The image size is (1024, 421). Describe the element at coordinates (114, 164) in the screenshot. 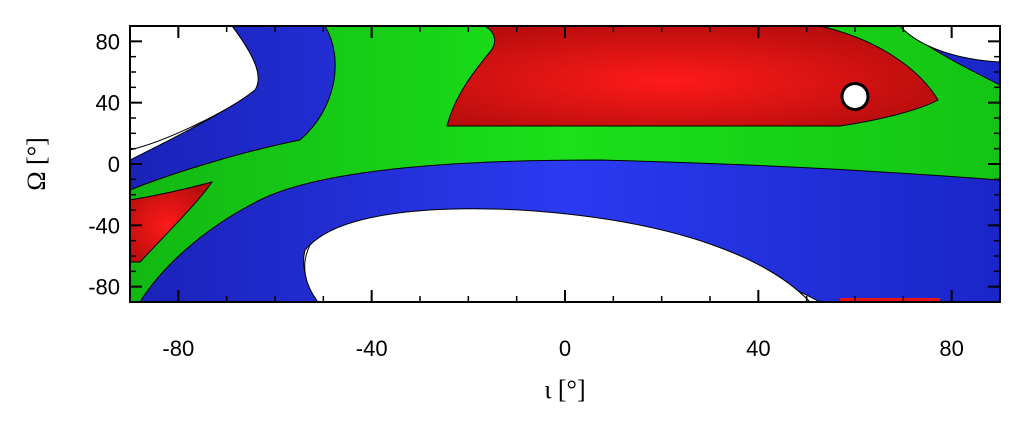

I see `y-tick-label: 0` at that location.